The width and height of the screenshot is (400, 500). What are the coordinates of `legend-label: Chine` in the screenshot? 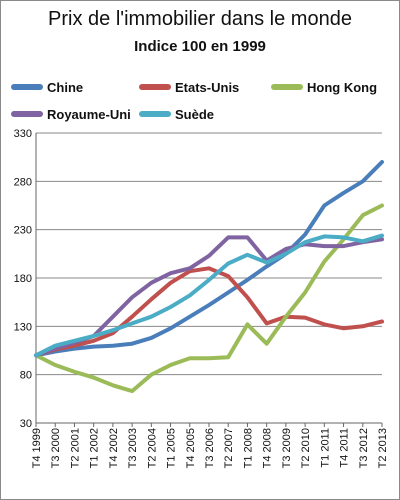 It's located at (65, 87).